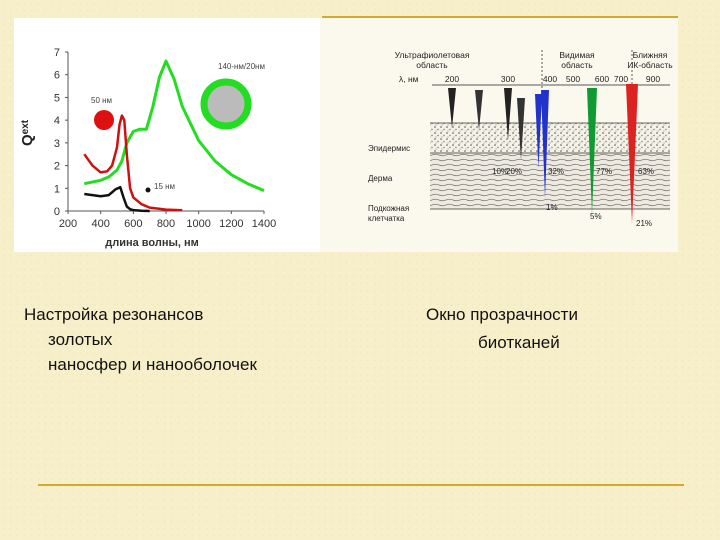  What do you see at coordinates (577, 65) in the screenshot?
I see `region-visible-line2: область` at bounding box center [577, 65].